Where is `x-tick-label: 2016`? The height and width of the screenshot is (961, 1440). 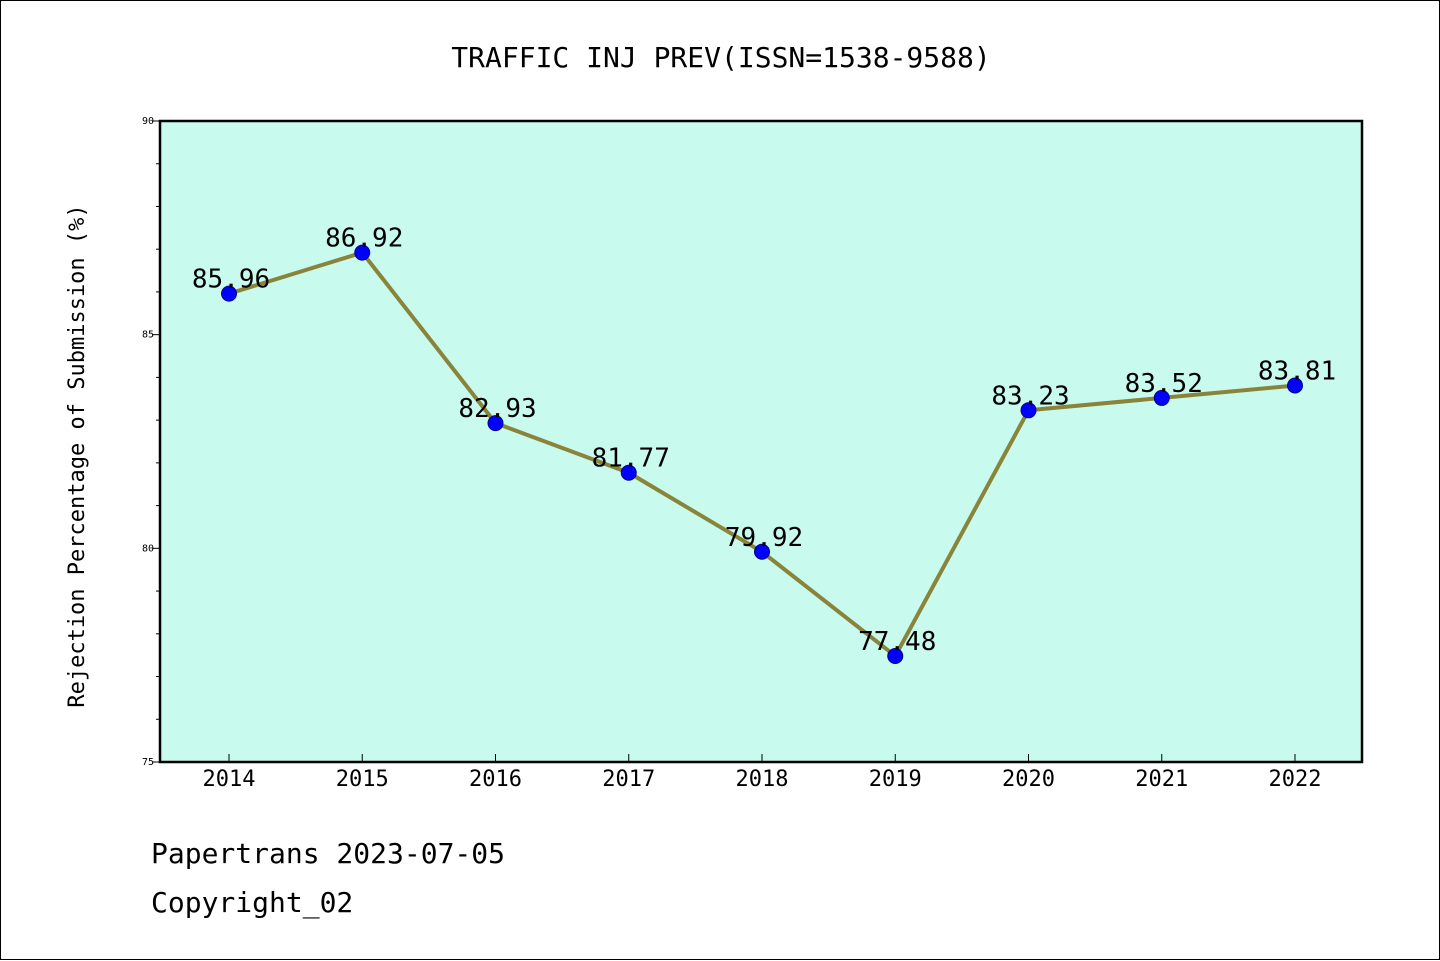
x-tick-label: 2016 is located at coordinates (495, 779).